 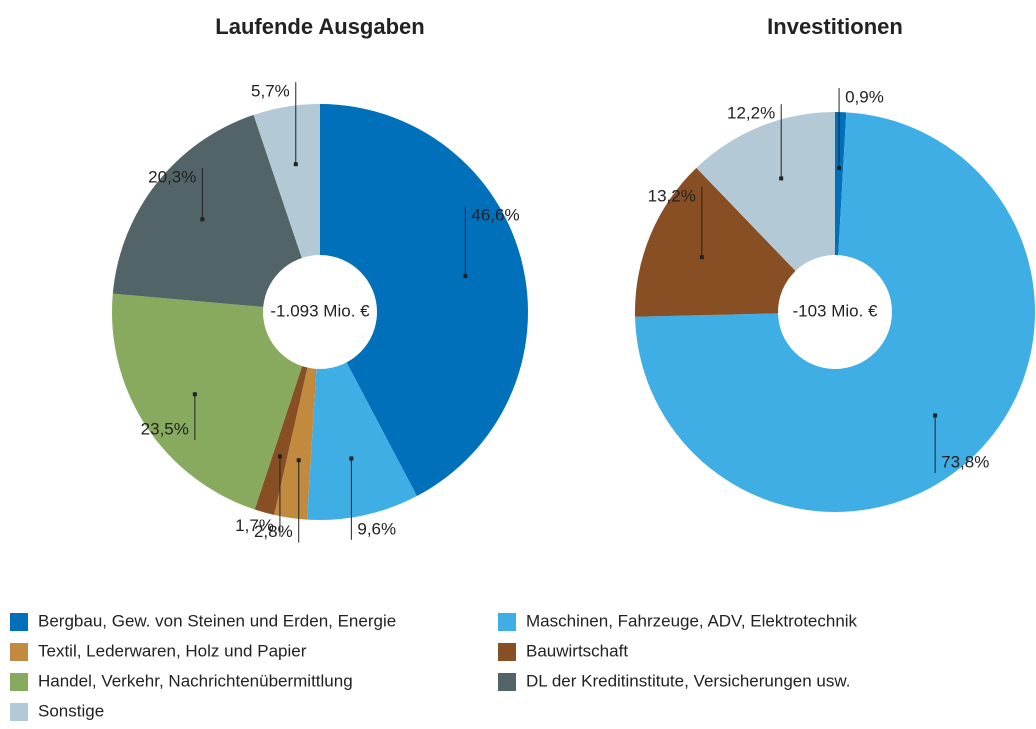 What do you see at coordinates (172, 650) in the screenshot?
I see `legend-label: Textil, Lederwaren, Holz und Papier` at bounding box center [172, 650].